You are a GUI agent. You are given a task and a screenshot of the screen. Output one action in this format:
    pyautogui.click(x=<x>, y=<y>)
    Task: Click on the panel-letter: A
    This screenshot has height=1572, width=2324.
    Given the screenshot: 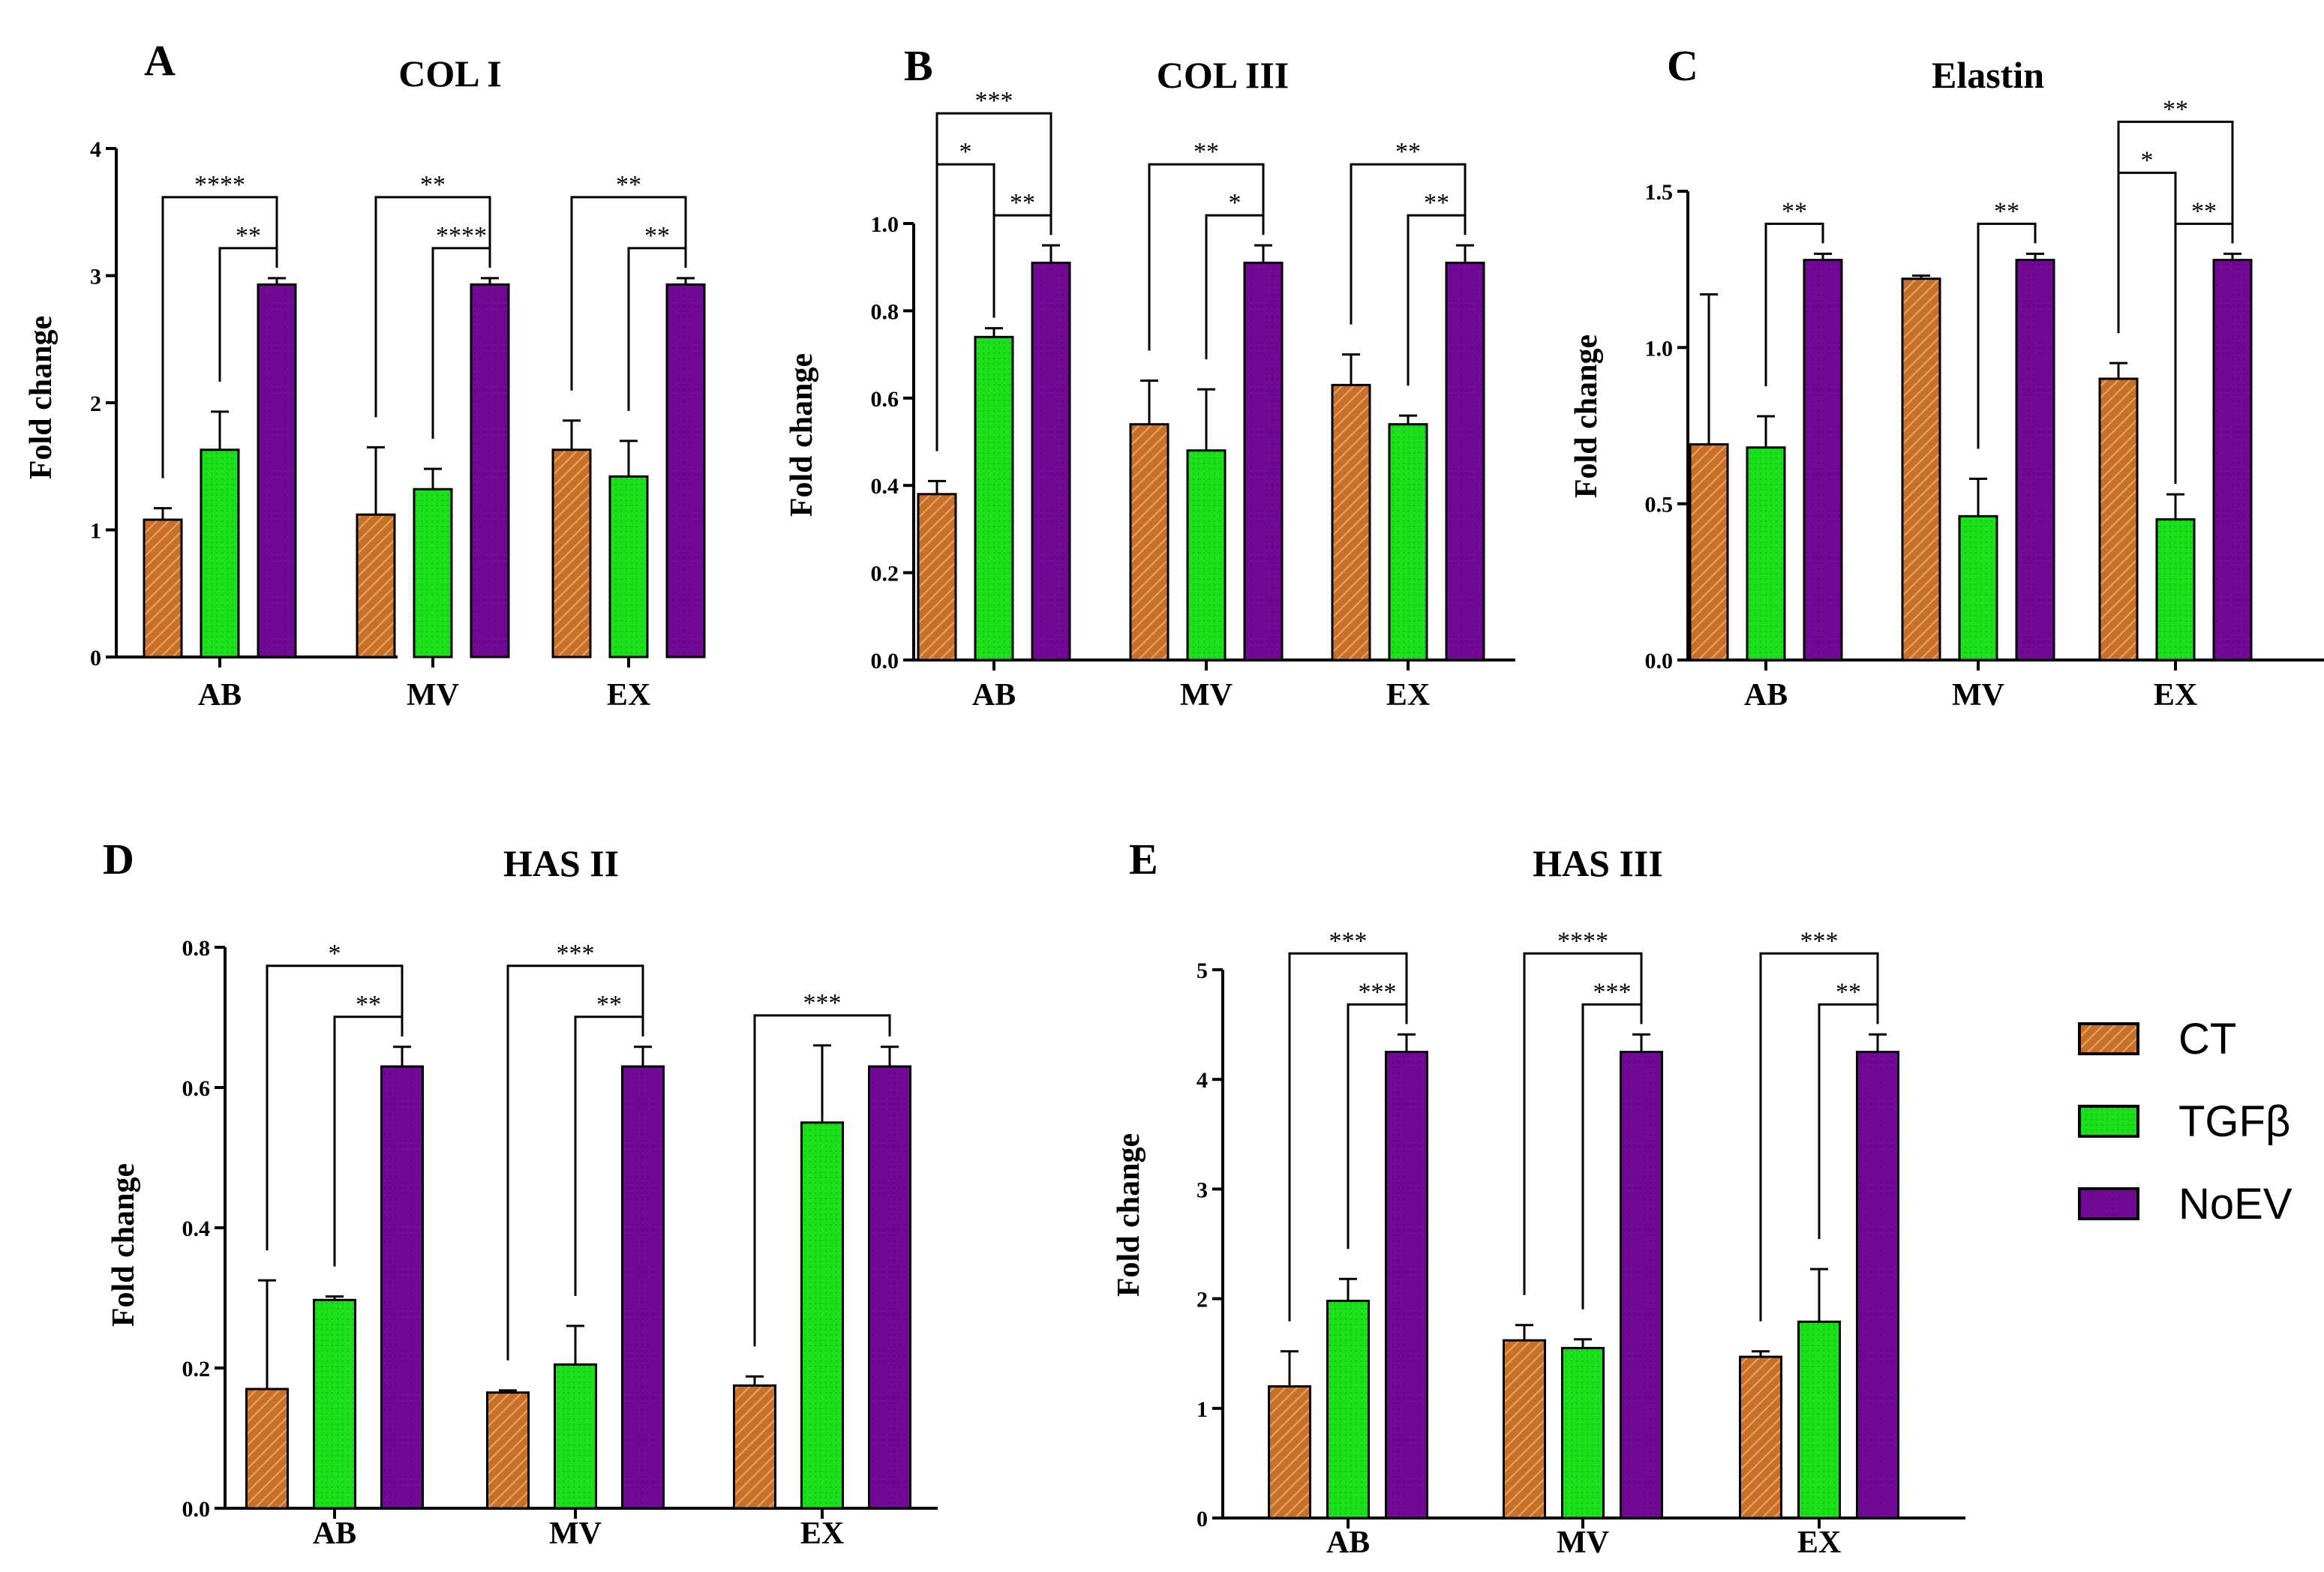 What is the action you would take?
    pyautogui.click(x=160, y=60)
    